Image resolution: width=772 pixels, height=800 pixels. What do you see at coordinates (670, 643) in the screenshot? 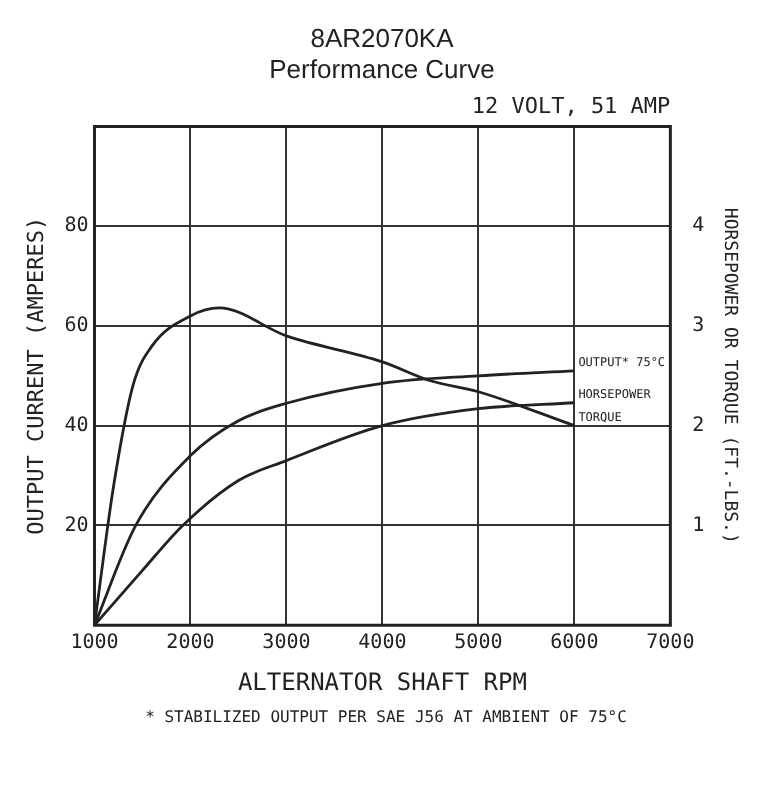
I see `x-tick-label: 7000` at bounding box center [670, 643].